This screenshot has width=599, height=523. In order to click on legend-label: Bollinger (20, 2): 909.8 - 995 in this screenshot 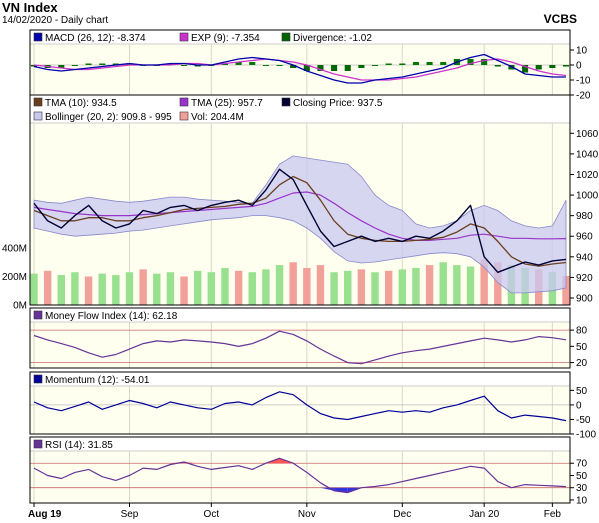, I will do `click(108, 117)`.